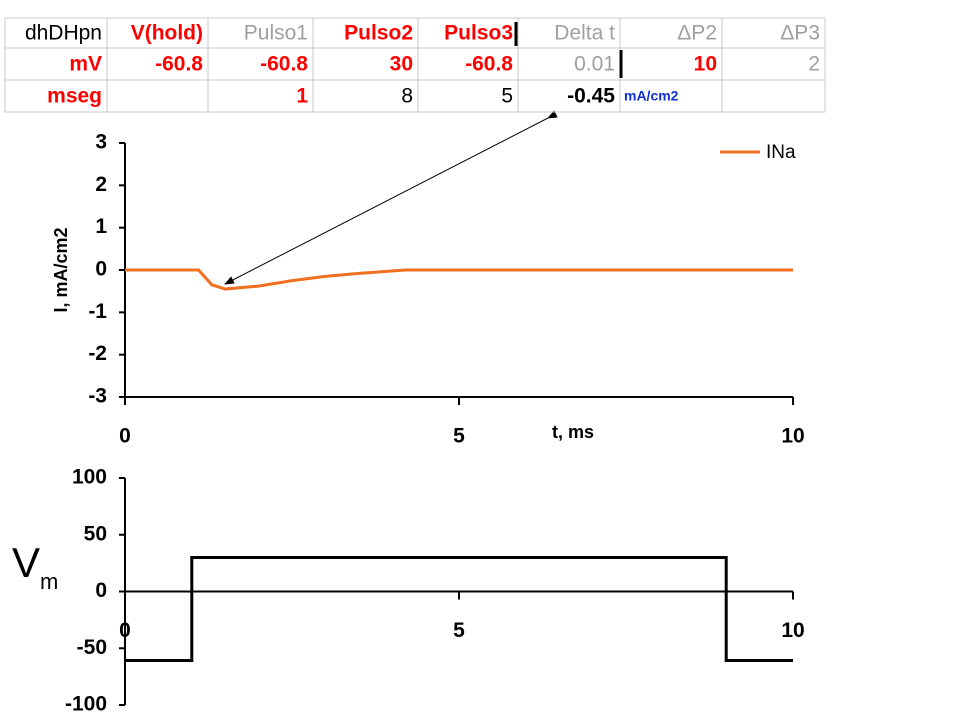 This screenshot has width=960, height=720. What do you see at coordinates (167, 33) in the screenshot?
I see `cell: V(hold)` at bounding box center [167, 33].